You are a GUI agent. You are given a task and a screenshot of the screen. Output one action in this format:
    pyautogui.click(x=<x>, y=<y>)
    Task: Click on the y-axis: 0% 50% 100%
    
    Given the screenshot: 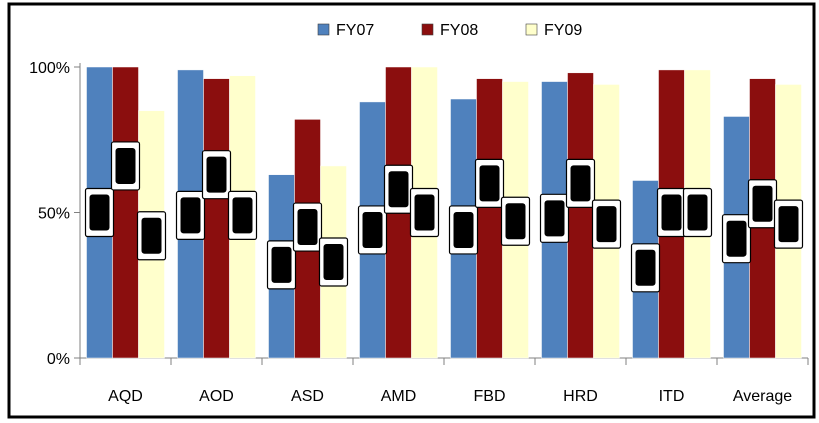 What is the action you would take?
    pyautogui.click(x=55, y=214)
    